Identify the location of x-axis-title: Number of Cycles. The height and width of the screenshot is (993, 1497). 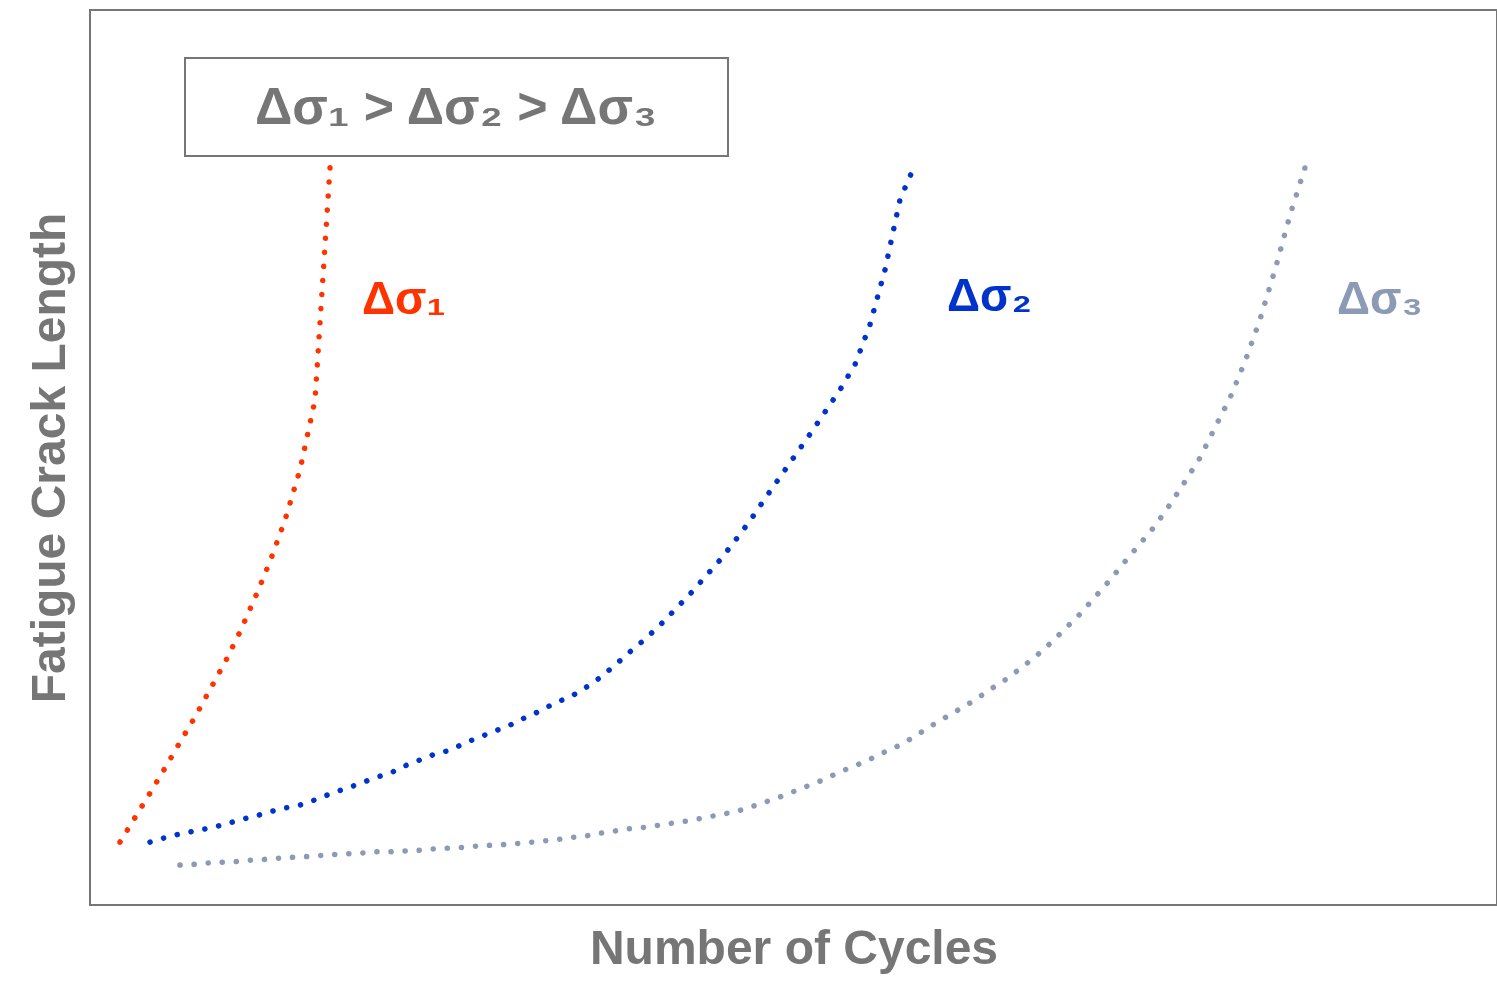
(794, 947).